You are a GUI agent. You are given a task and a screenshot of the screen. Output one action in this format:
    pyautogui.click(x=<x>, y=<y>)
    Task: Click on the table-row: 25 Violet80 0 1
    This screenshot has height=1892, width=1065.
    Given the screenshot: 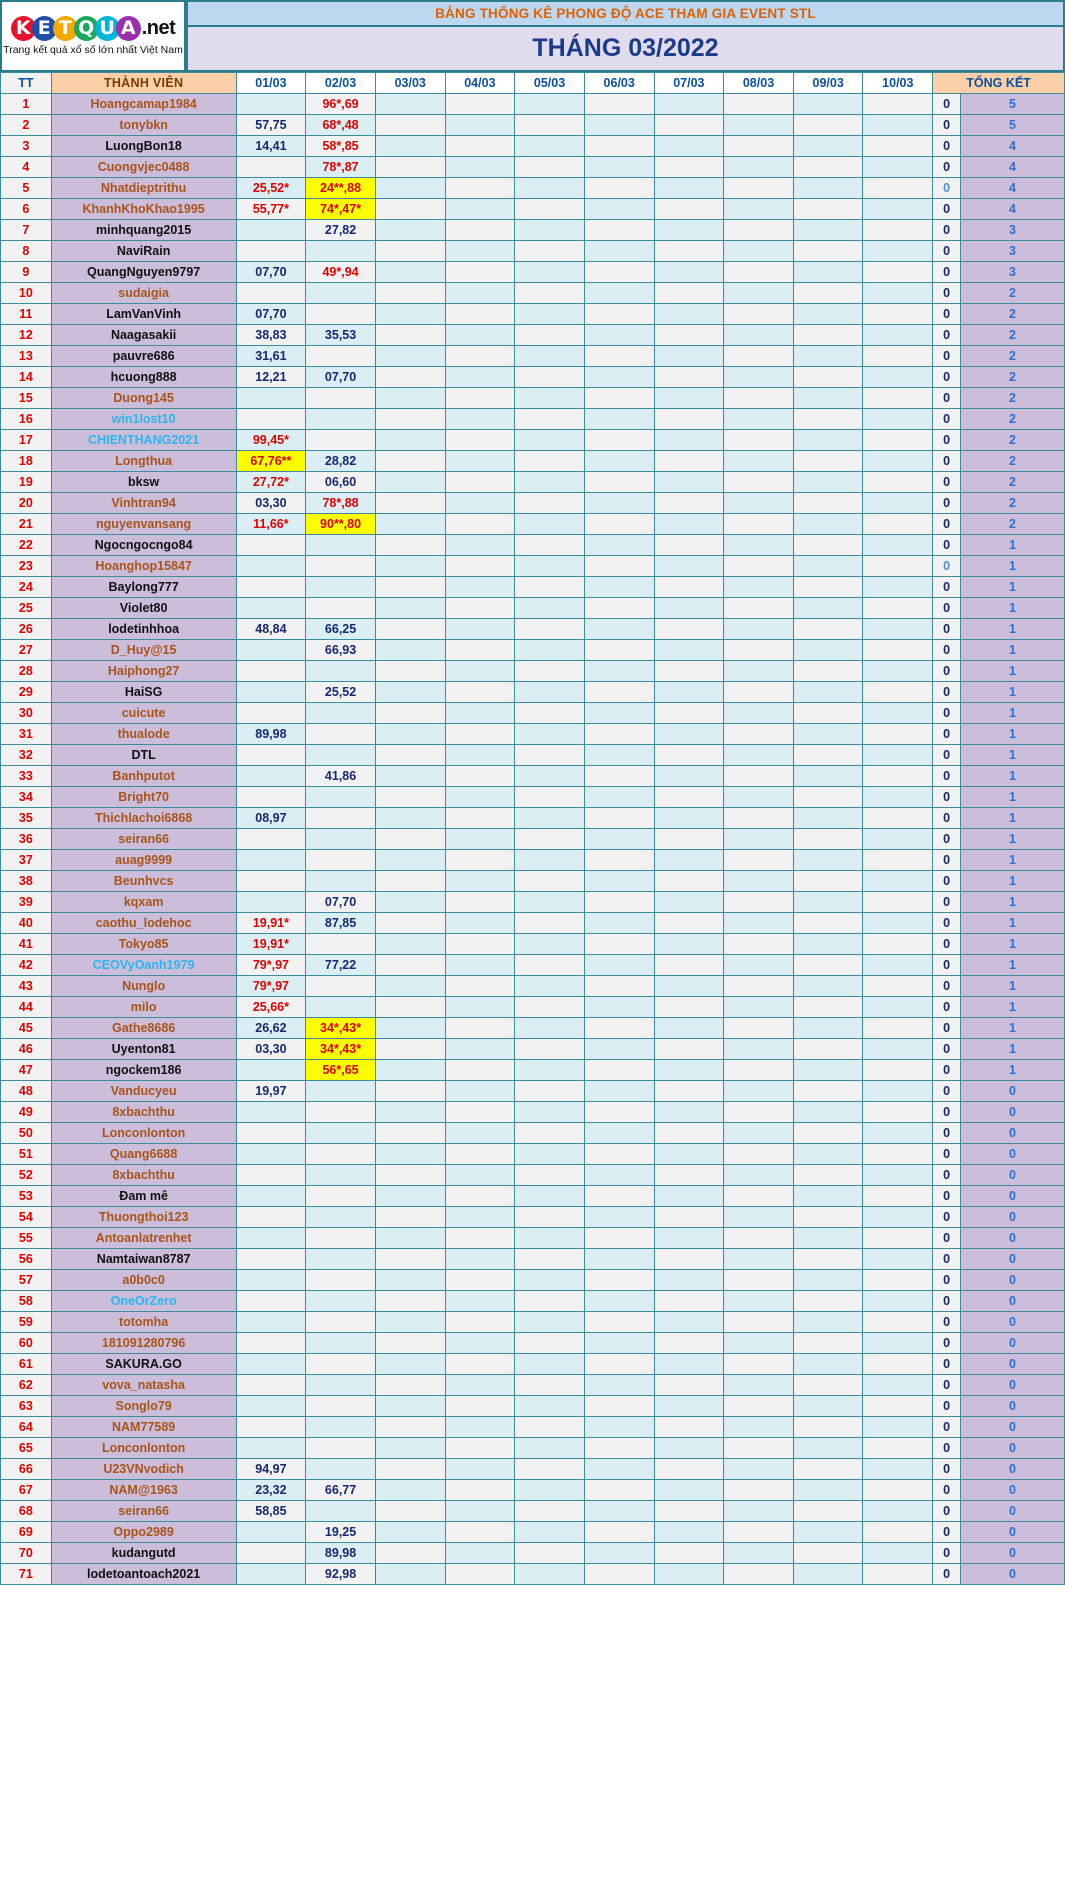 What is the action you would take?
    pyautogui.click(x=532, y=608)
    